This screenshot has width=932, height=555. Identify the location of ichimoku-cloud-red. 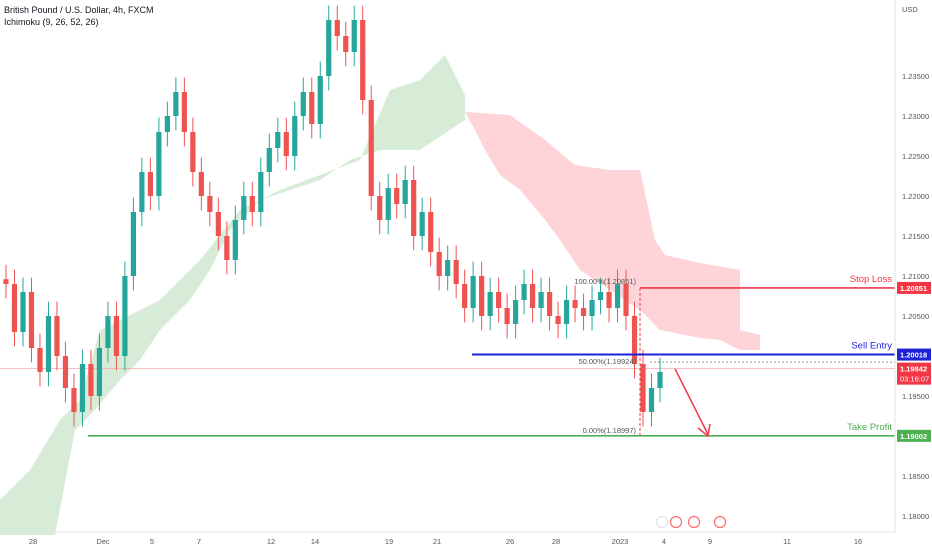
(612, 231).